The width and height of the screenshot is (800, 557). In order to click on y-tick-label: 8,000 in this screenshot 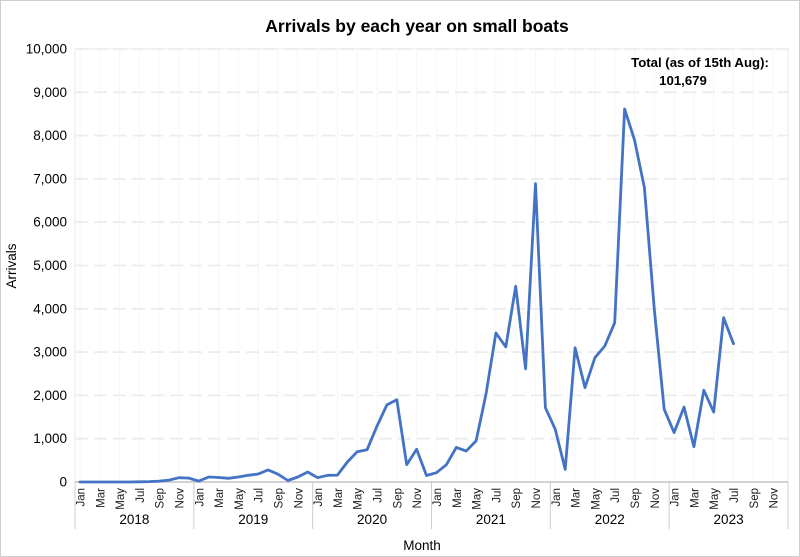, I will do `click(50, 135)`.